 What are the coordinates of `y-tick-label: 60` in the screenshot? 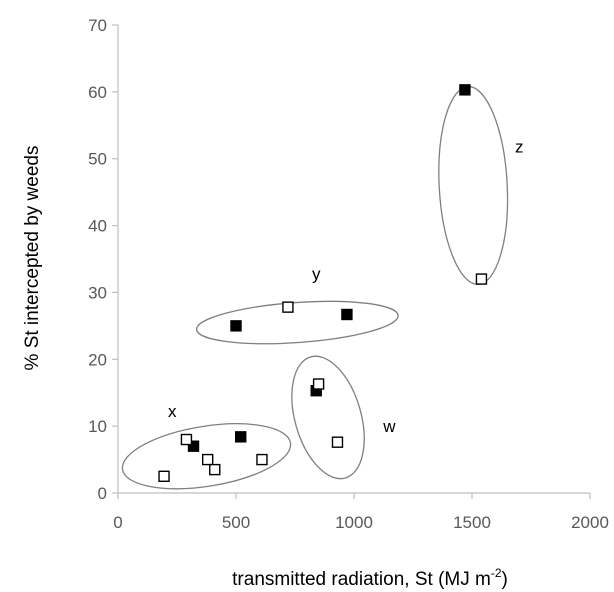 It's located at (97, 92).